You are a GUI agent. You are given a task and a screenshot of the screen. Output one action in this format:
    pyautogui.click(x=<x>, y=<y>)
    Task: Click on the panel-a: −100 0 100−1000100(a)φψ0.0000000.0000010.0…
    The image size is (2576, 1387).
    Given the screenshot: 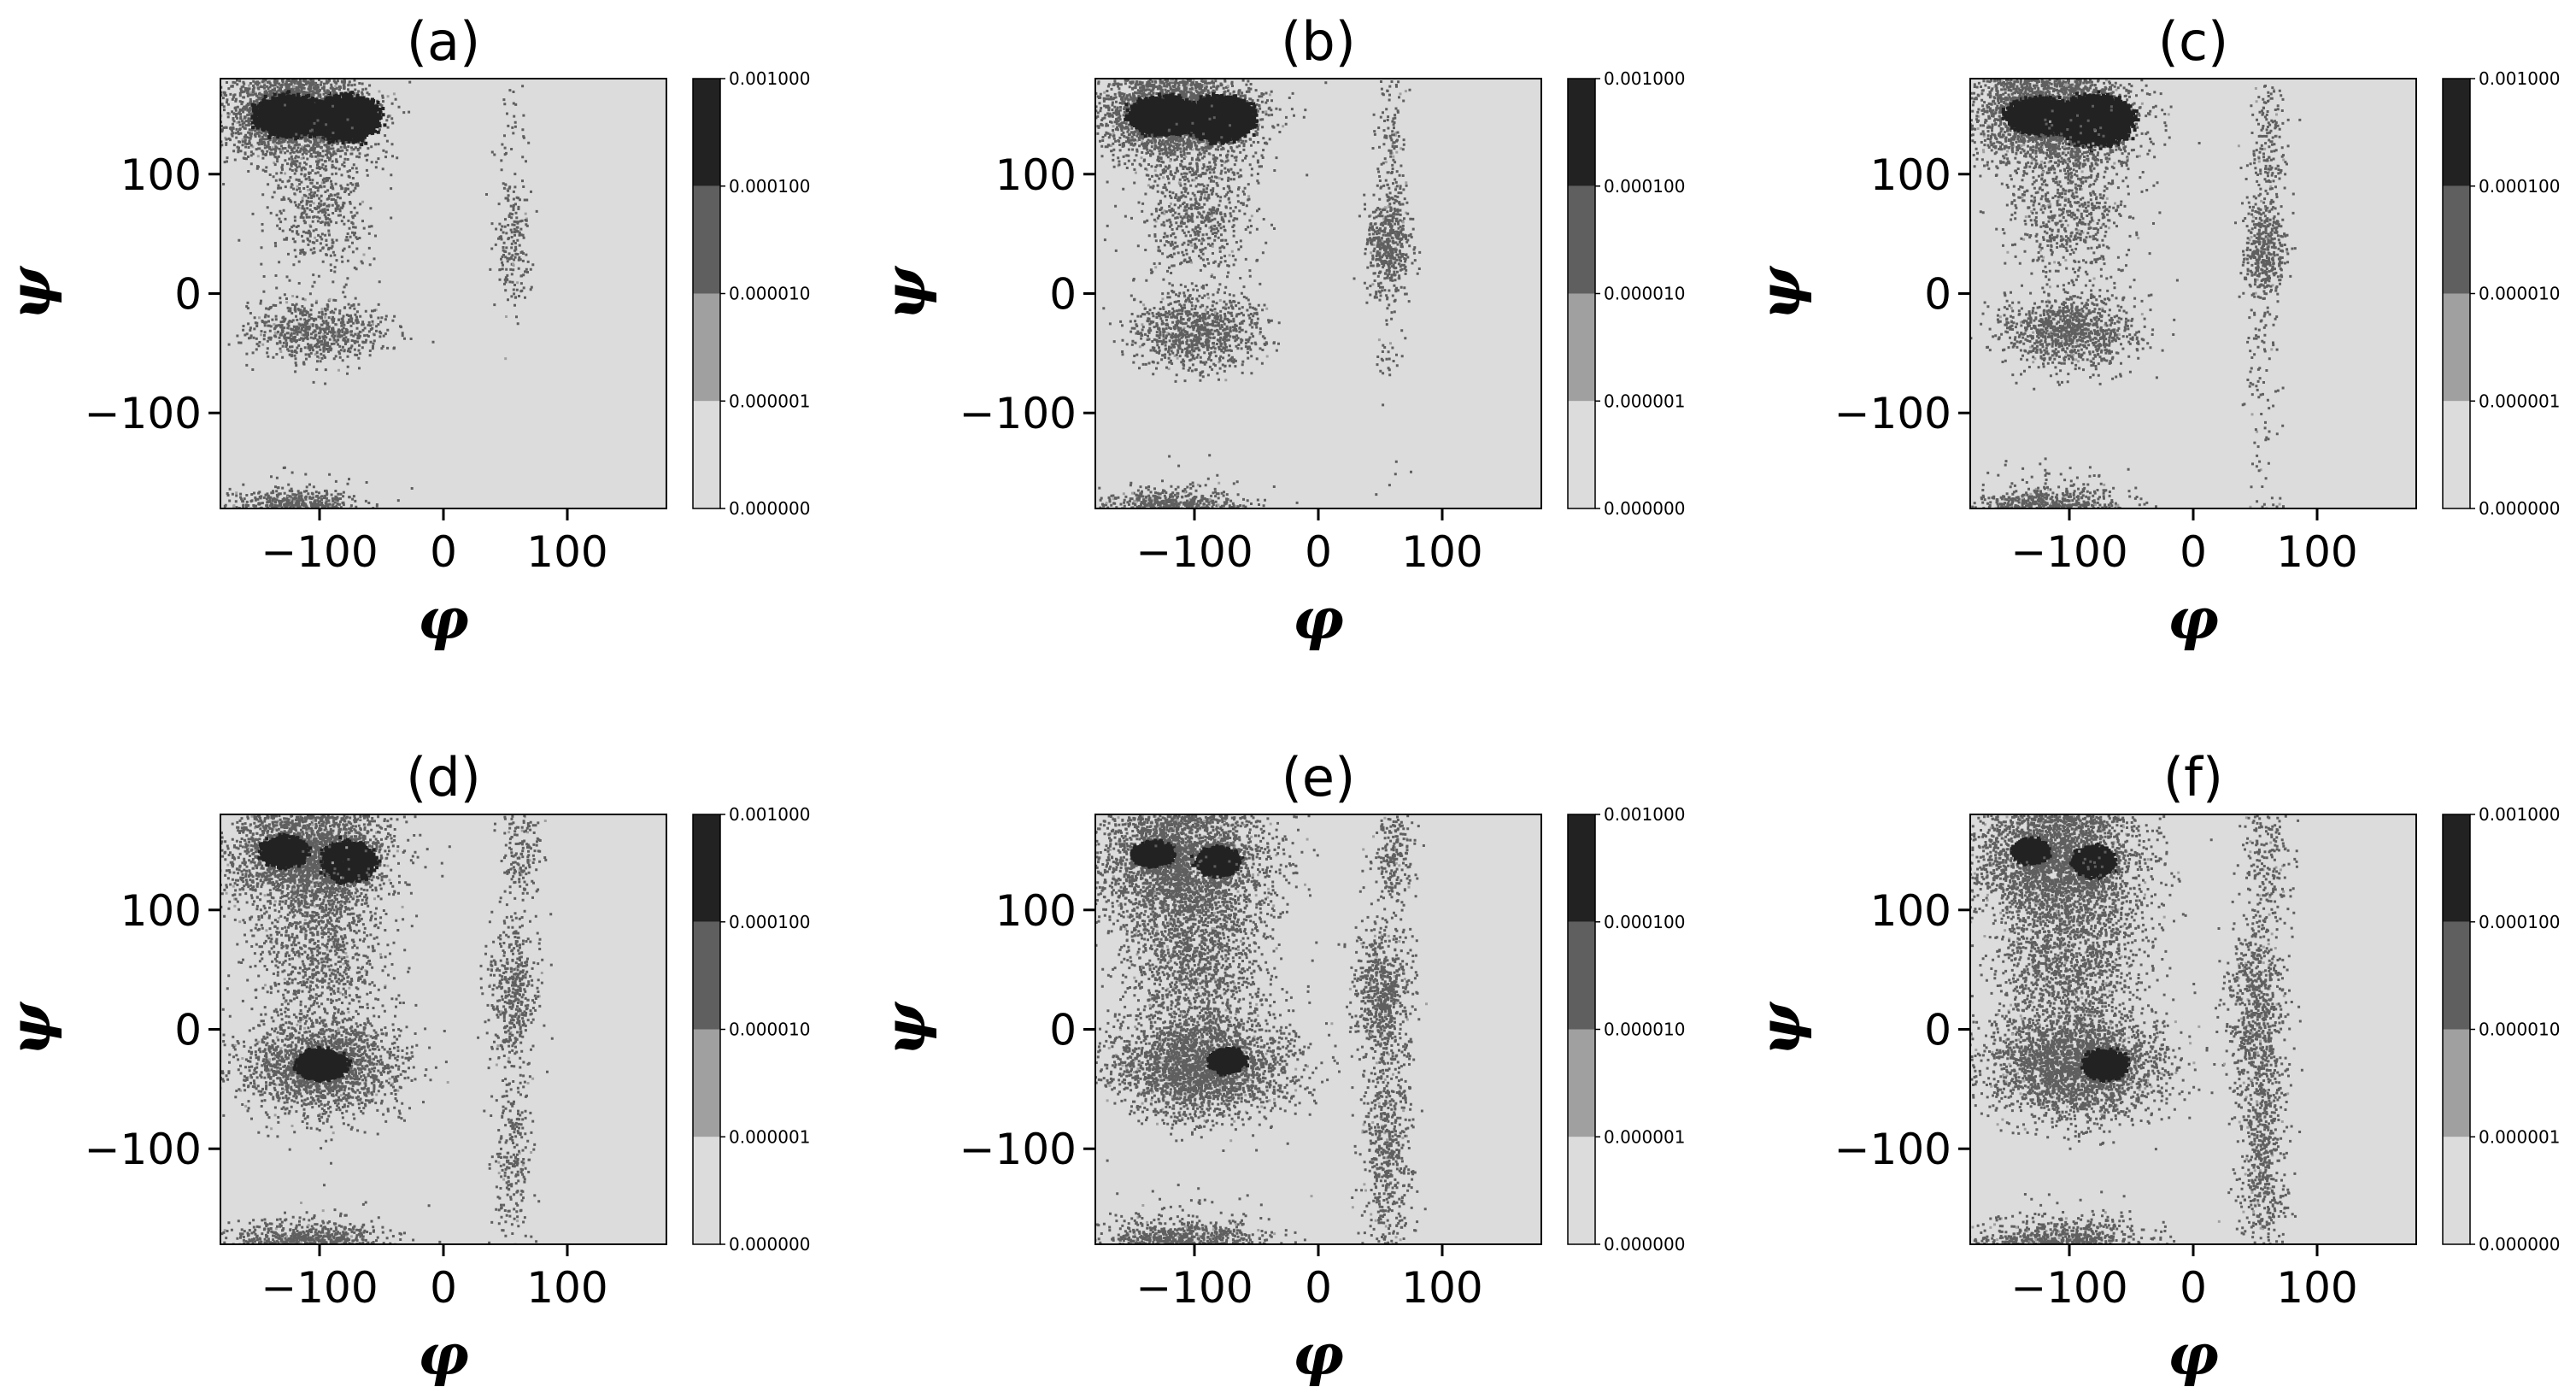 What is the action you would take?
    pyautogui.click(x=405, y=331)
    